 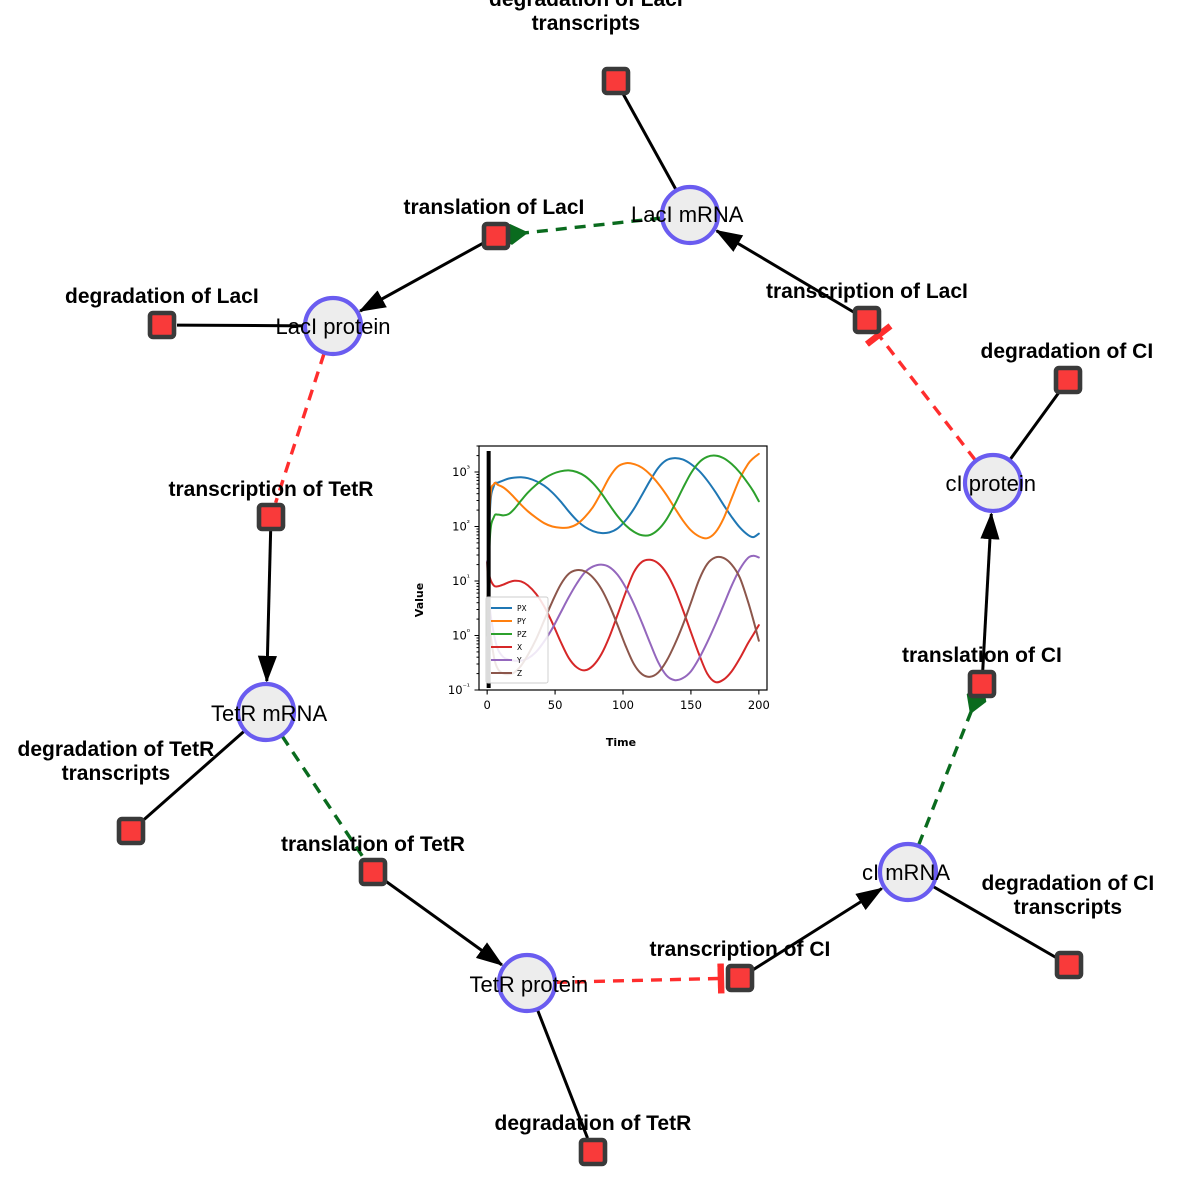 What do you see at coordinates (461, 635) in the screenshot?
I see `y-tick-label: 10⁰` at bounding box center [461, 635].